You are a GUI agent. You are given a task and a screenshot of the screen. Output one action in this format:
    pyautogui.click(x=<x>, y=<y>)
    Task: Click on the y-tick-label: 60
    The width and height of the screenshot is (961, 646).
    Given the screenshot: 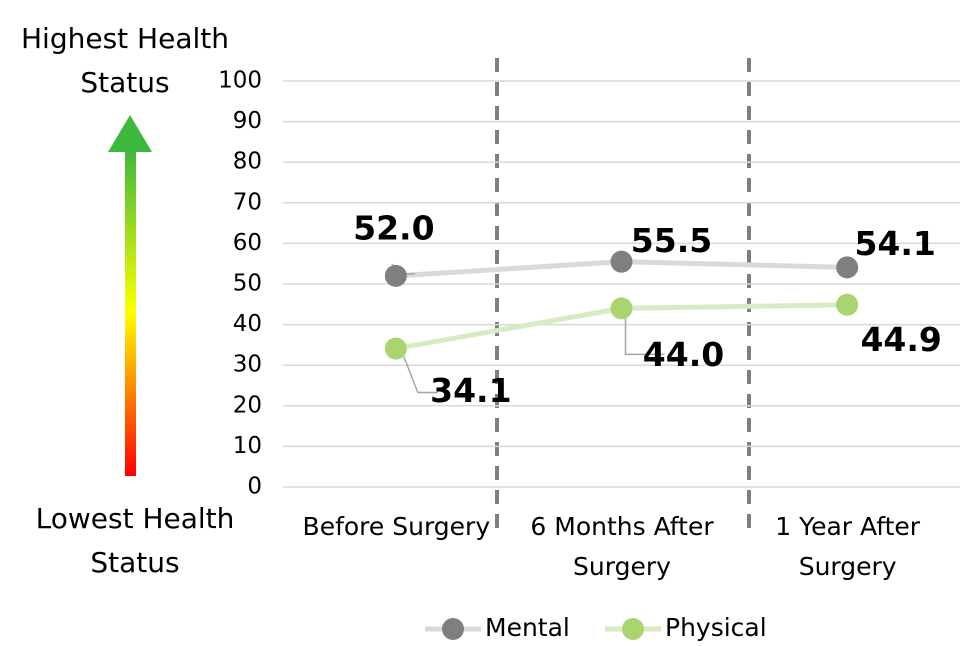 What is the action you would take?
    pyautogui.click(x=247, y=243)
    